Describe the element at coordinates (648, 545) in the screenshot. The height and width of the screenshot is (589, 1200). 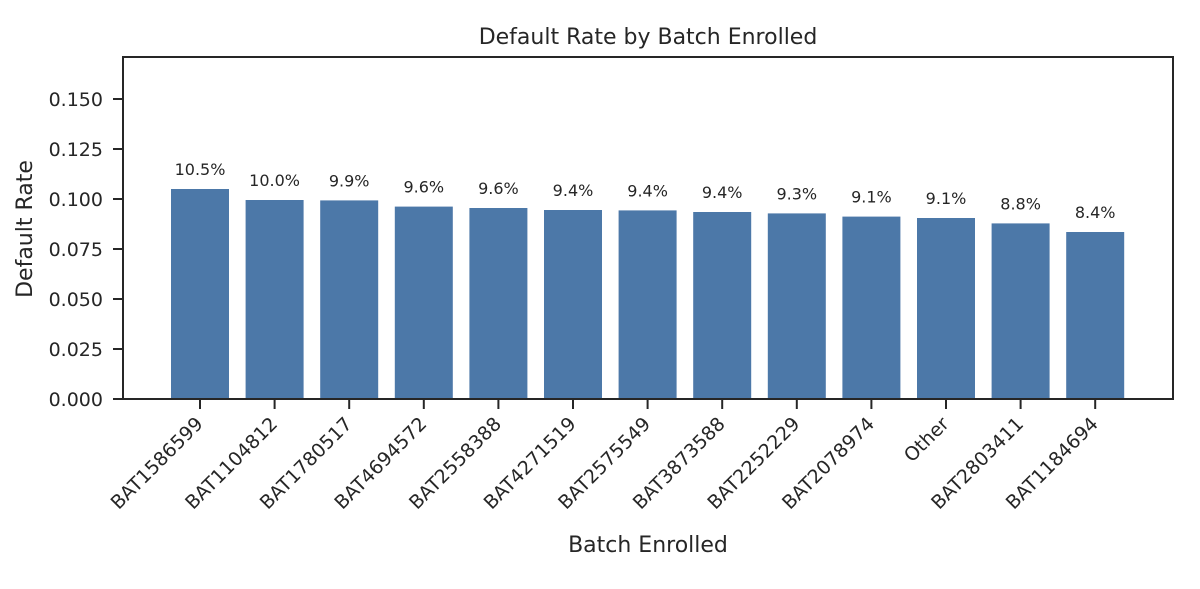
I see `x-axis-label: Batch Enrolled` at that location.